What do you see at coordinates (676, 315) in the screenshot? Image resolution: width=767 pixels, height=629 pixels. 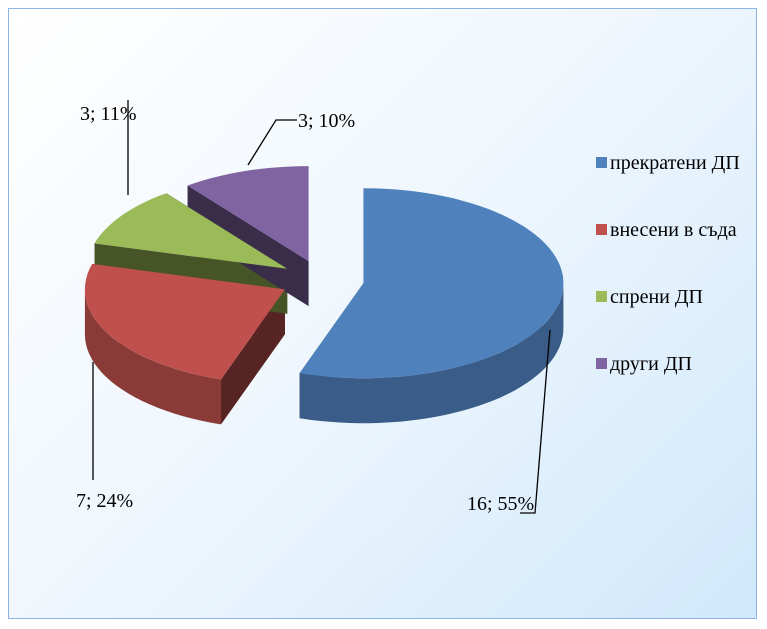 I see `legend-item: спрени ДП` at bounding box center [676, 315].